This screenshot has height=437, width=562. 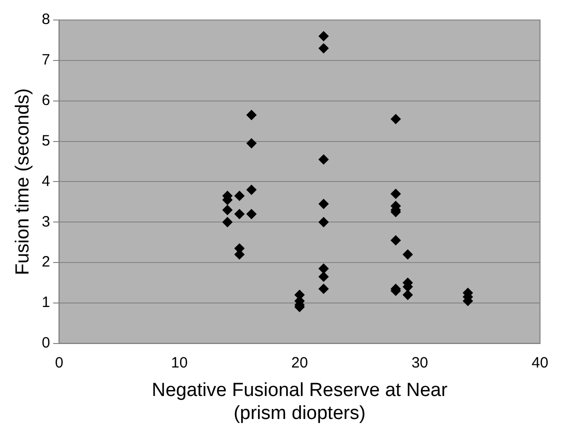 What do you see at coordinates (46, 303) in the screenshot?
I see `y-tick-label: 1` at bounding box center [46, 303].